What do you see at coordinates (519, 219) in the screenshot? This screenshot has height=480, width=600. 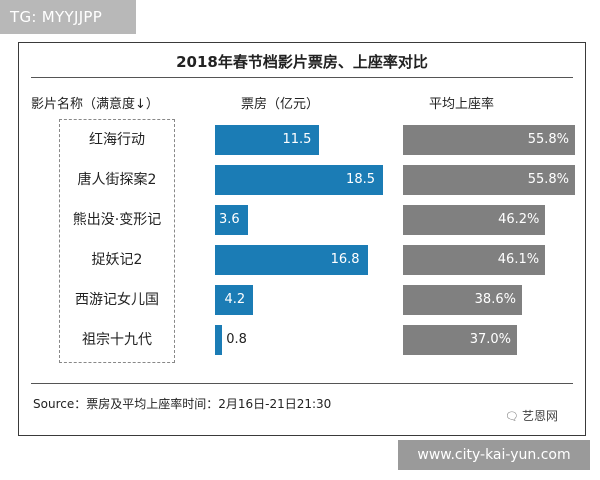 I see `occupancy-label: 46.2%` at bounding box center [519, 219].